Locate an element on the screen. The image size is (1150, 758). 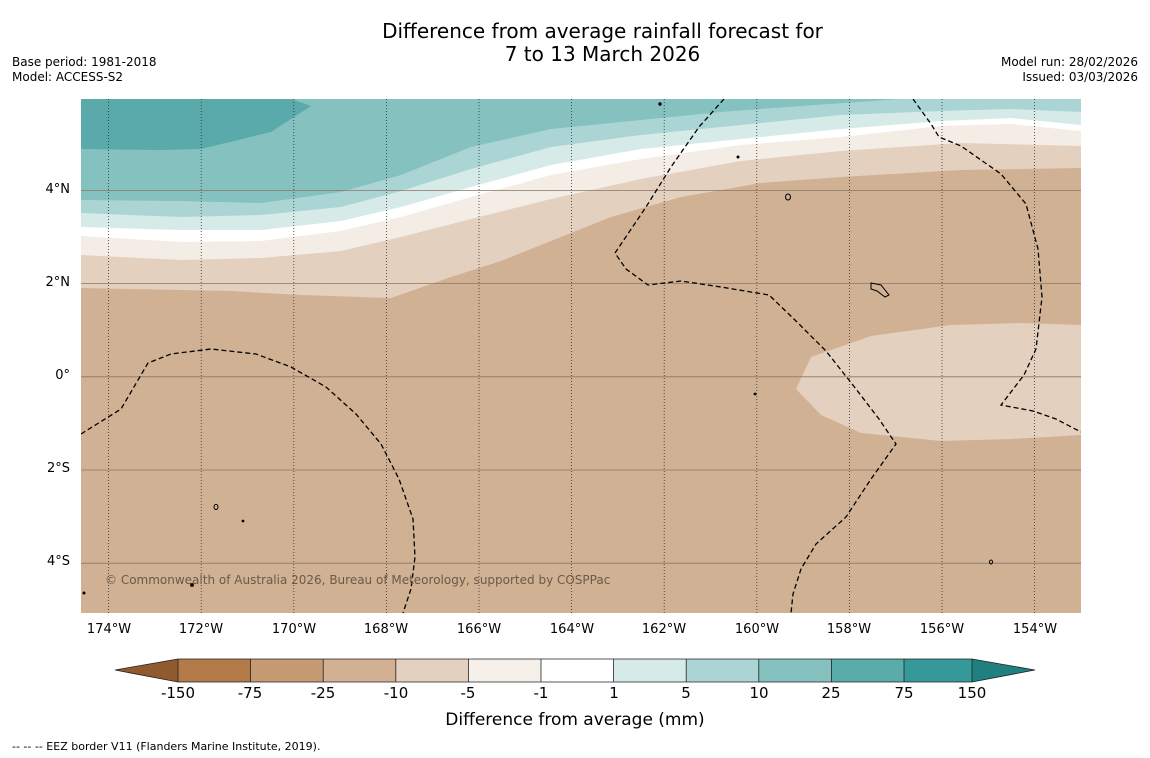
colorbar-outline is located at coordinates (575, 670).